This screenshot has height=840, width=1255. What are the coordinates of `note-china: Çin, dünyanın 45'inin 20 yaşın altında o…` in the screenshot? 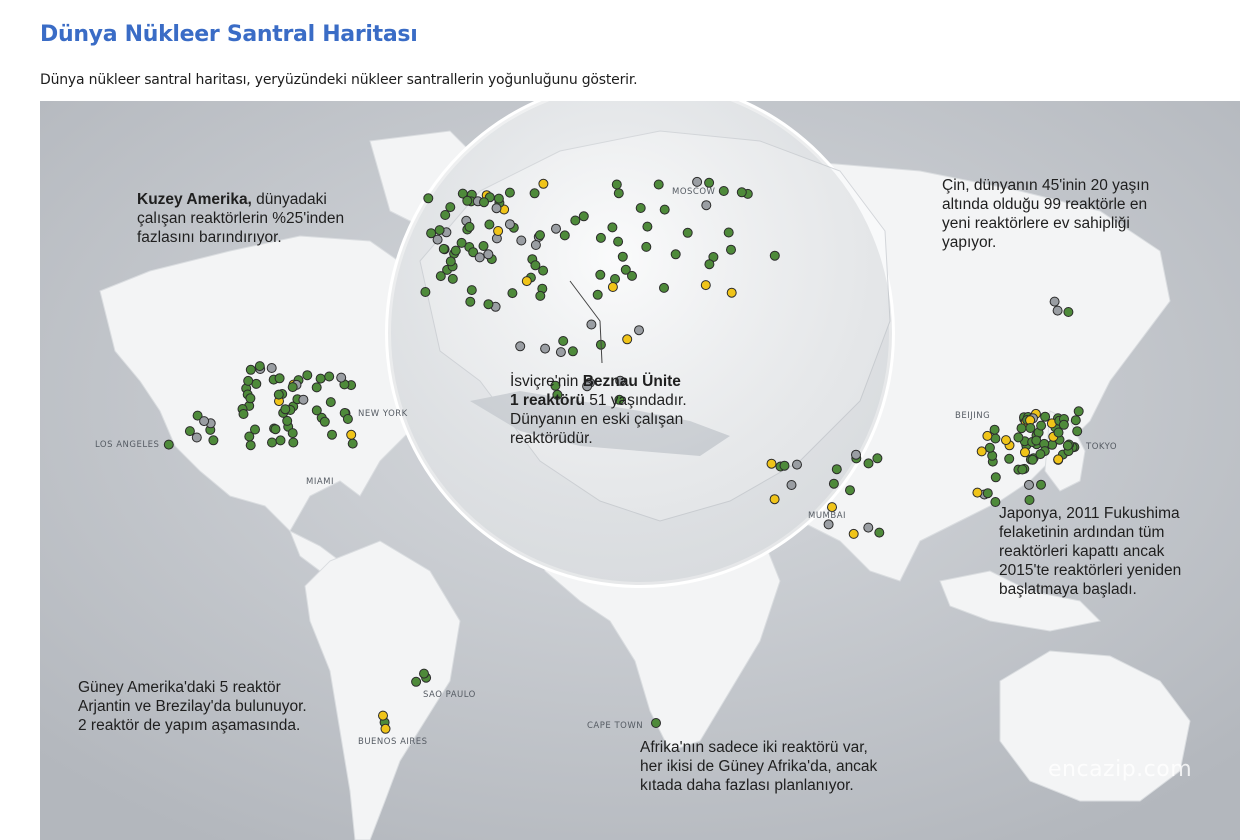 It's located at (1045, 214).